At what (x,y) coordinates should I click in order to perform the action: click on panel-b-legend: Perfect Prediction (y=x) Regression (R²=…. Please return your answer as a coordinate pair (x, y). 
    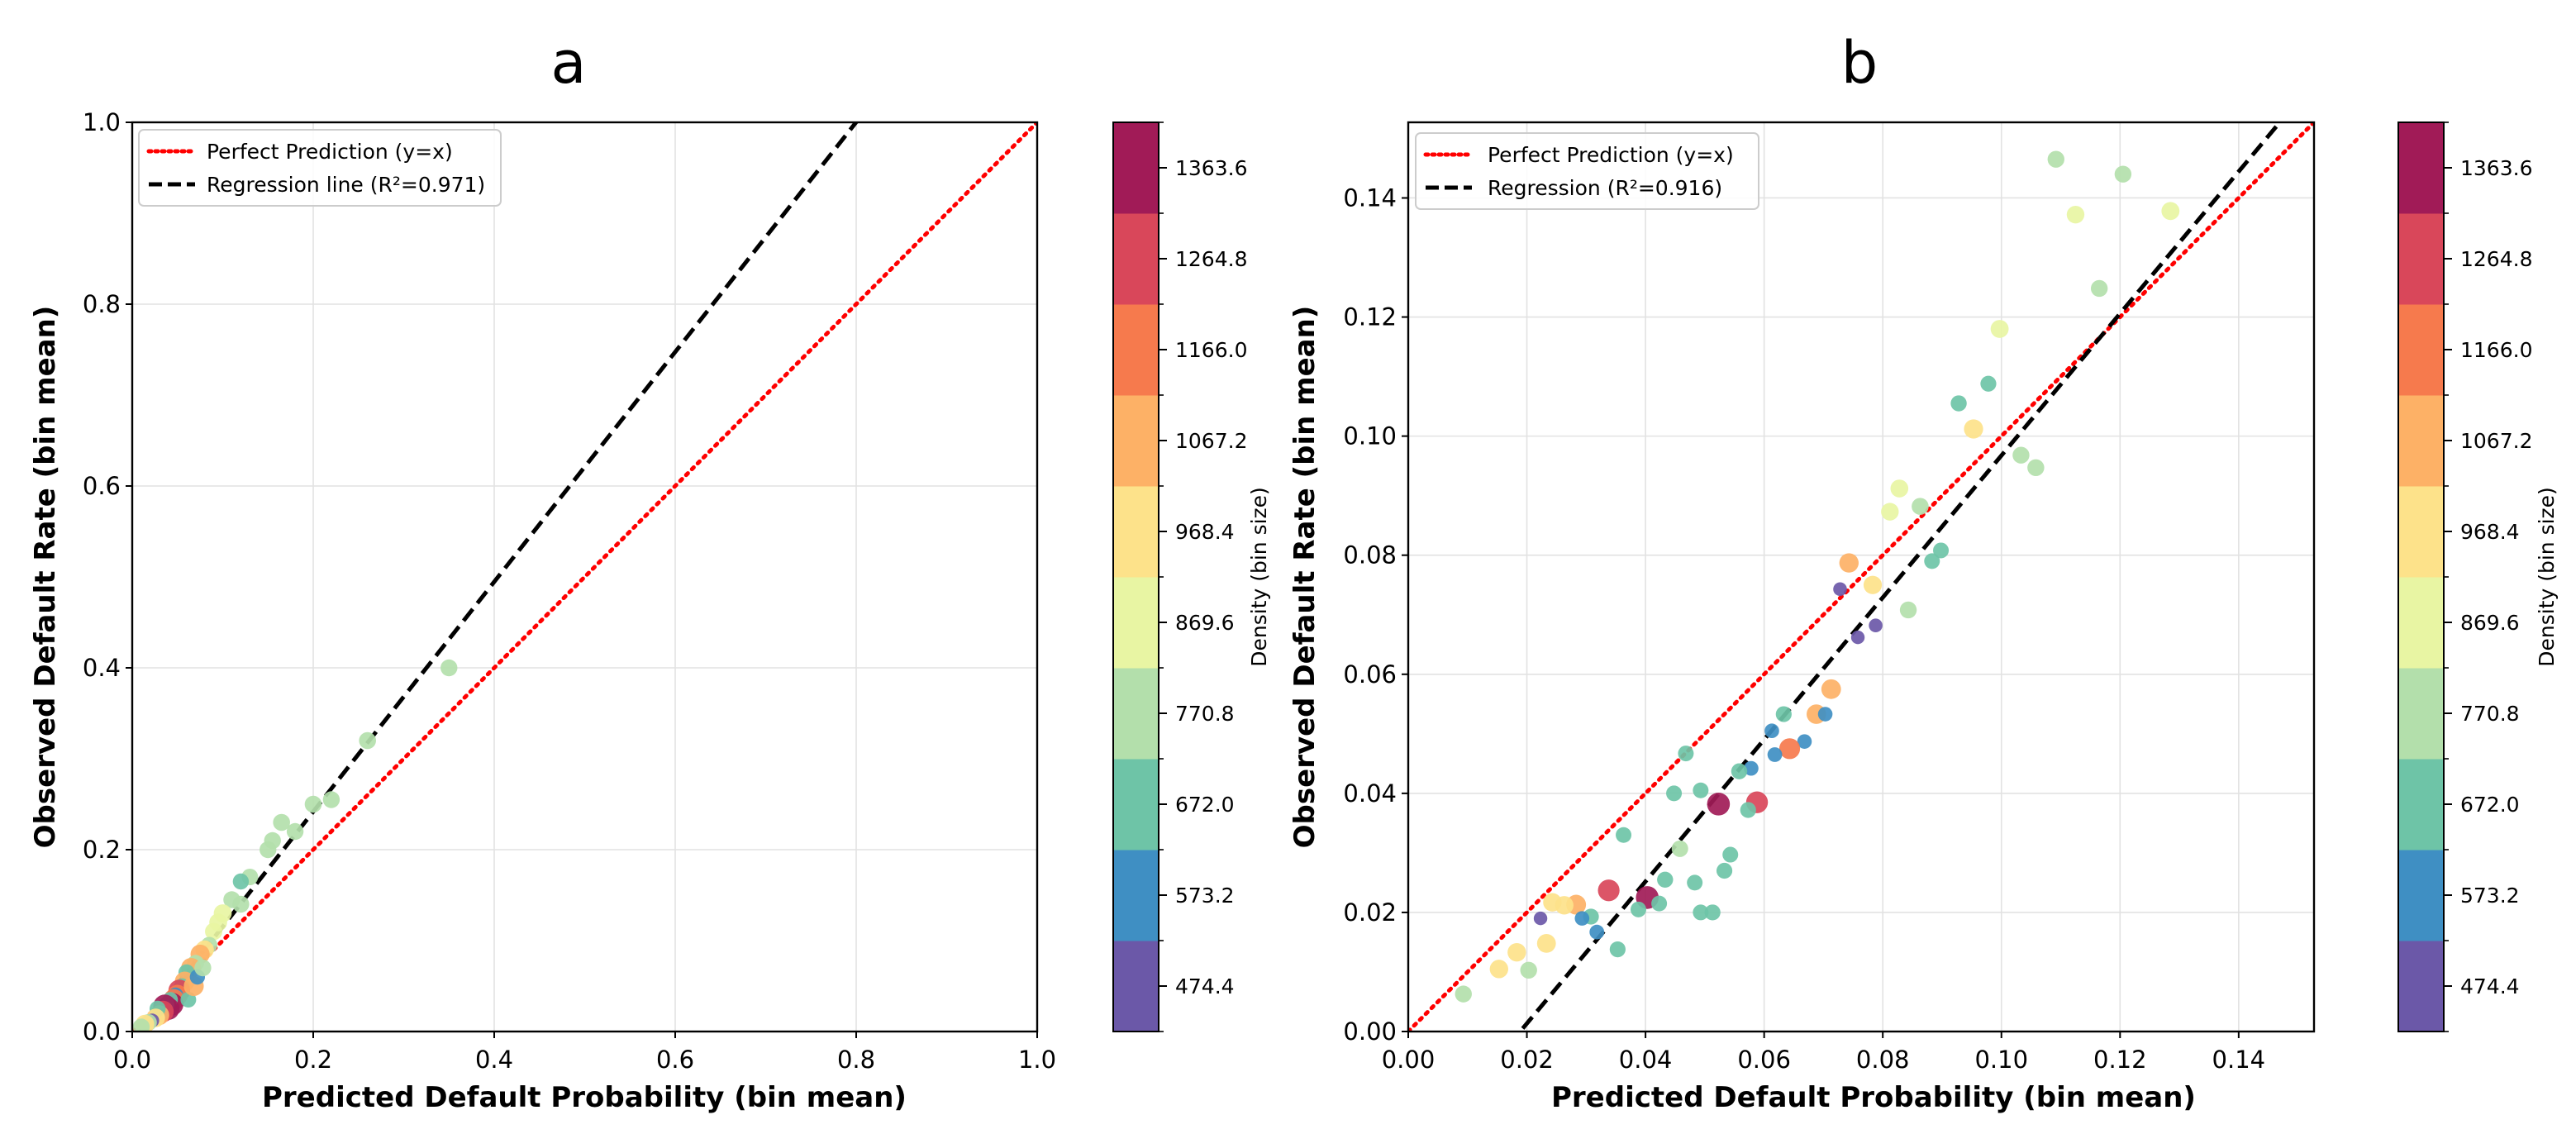
    Looking at the image, I should click on (1587, 171).